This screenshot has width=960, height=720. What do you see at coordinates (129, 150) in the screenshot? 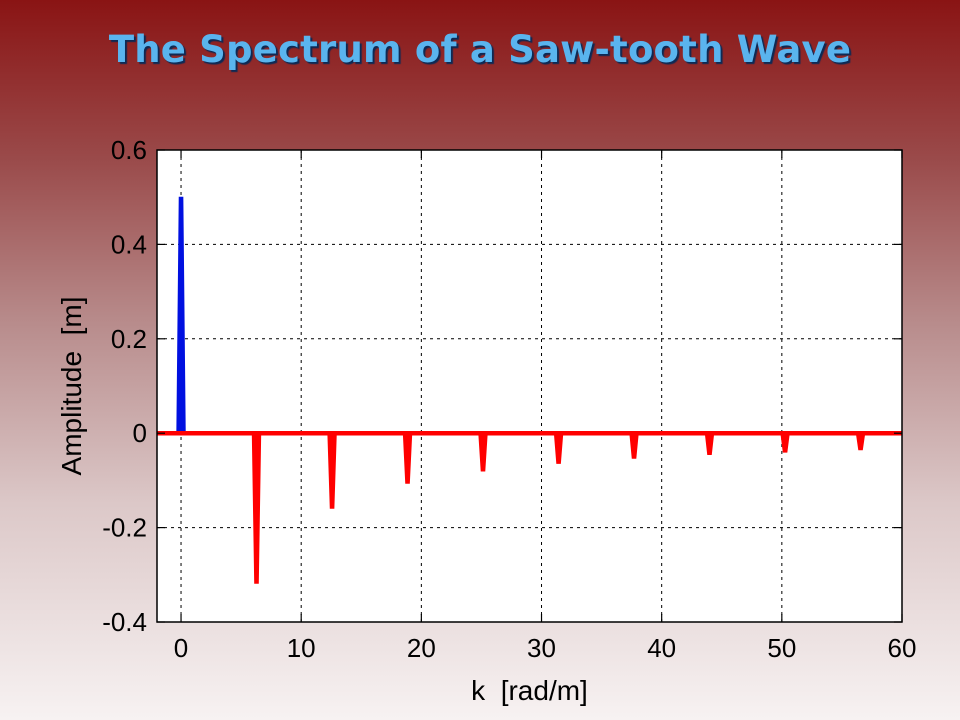
I see `y-tick-label: 0.6` at bounding box center [129, 150].